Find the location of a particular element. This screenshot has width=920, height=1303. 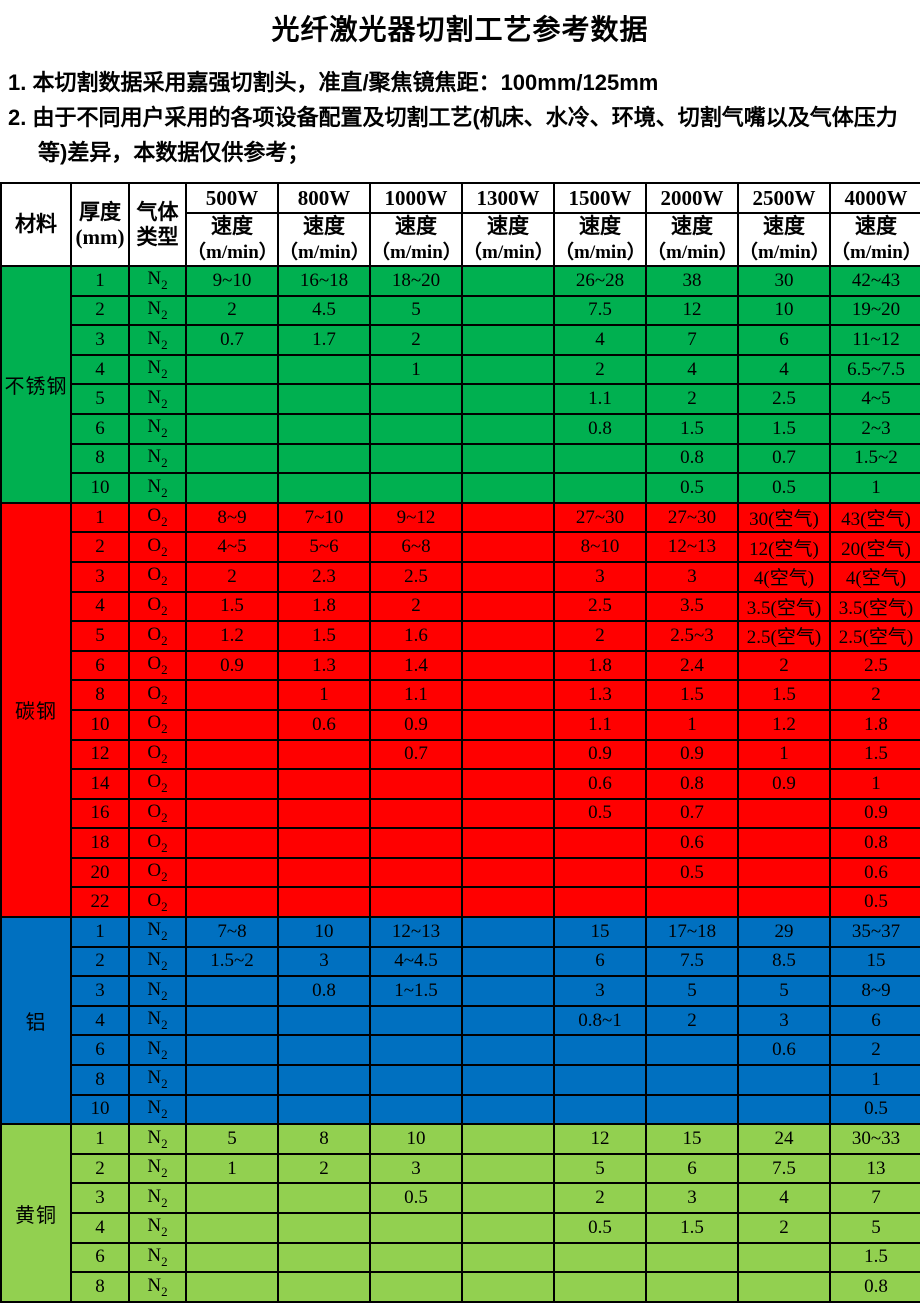

table-row: 10 O2 0.6 0.9 1.1 1 1.2 1.8 is located at coordinates (460, 724).